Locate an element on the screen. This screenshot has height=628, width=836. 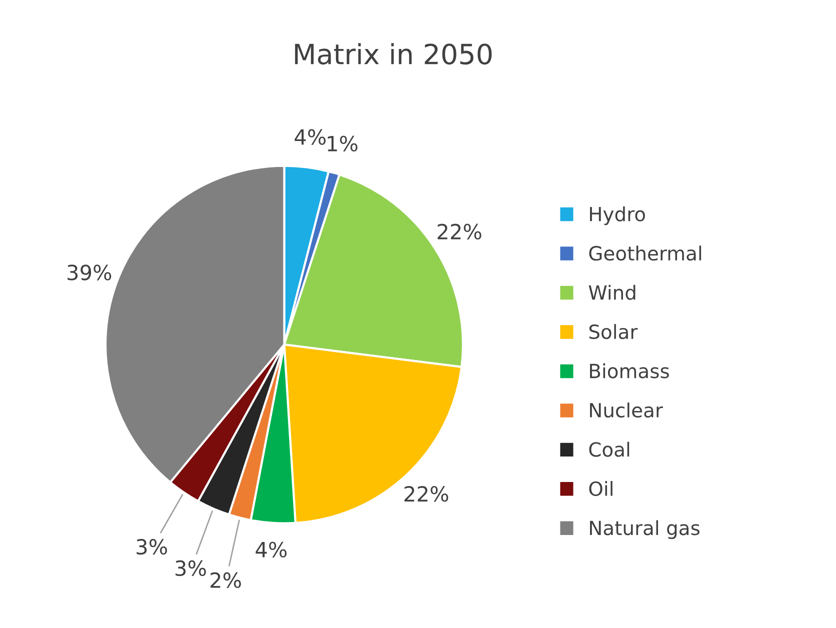
legend-label: Solar is located at coordinates (613, 332).